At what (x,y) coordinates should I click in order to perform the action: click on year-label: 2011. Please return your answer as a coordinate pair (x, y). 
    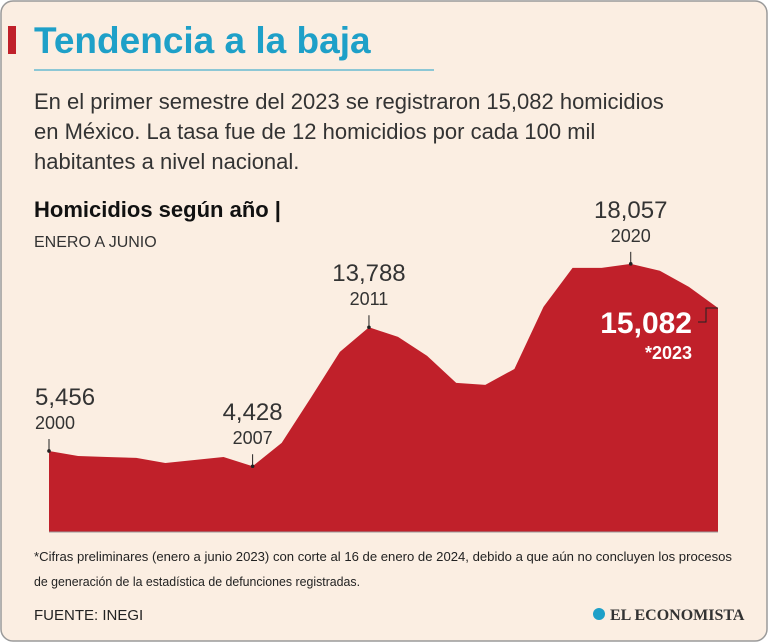
    Looking at the image, I should click on (369, 299).